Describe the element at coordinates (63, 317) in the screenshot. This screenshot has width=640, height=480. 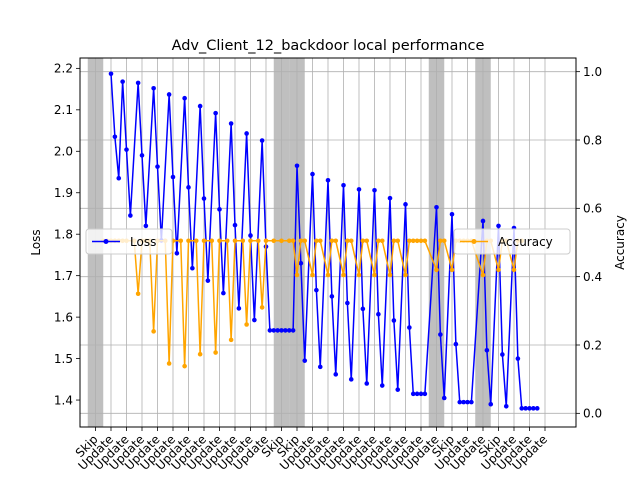
I see `left-tick-label: 1.6` at that location.